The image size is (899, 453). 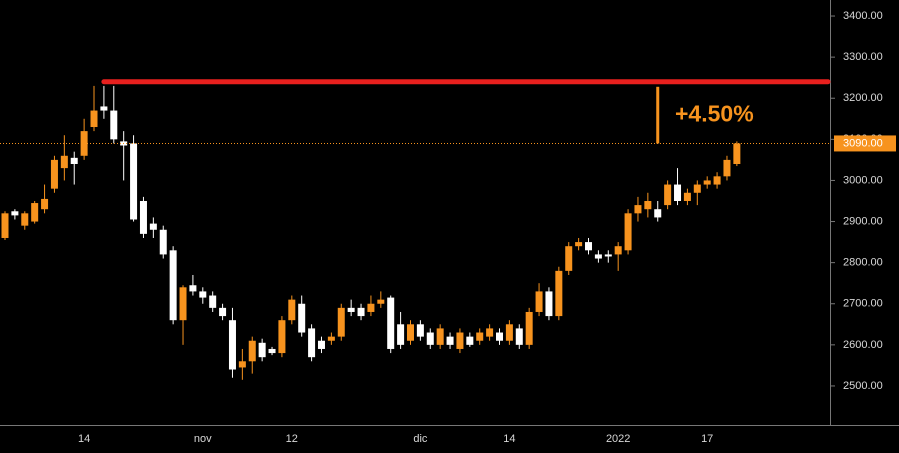 I want to click on x-tick-label: 12, so click(x=292, y=439).